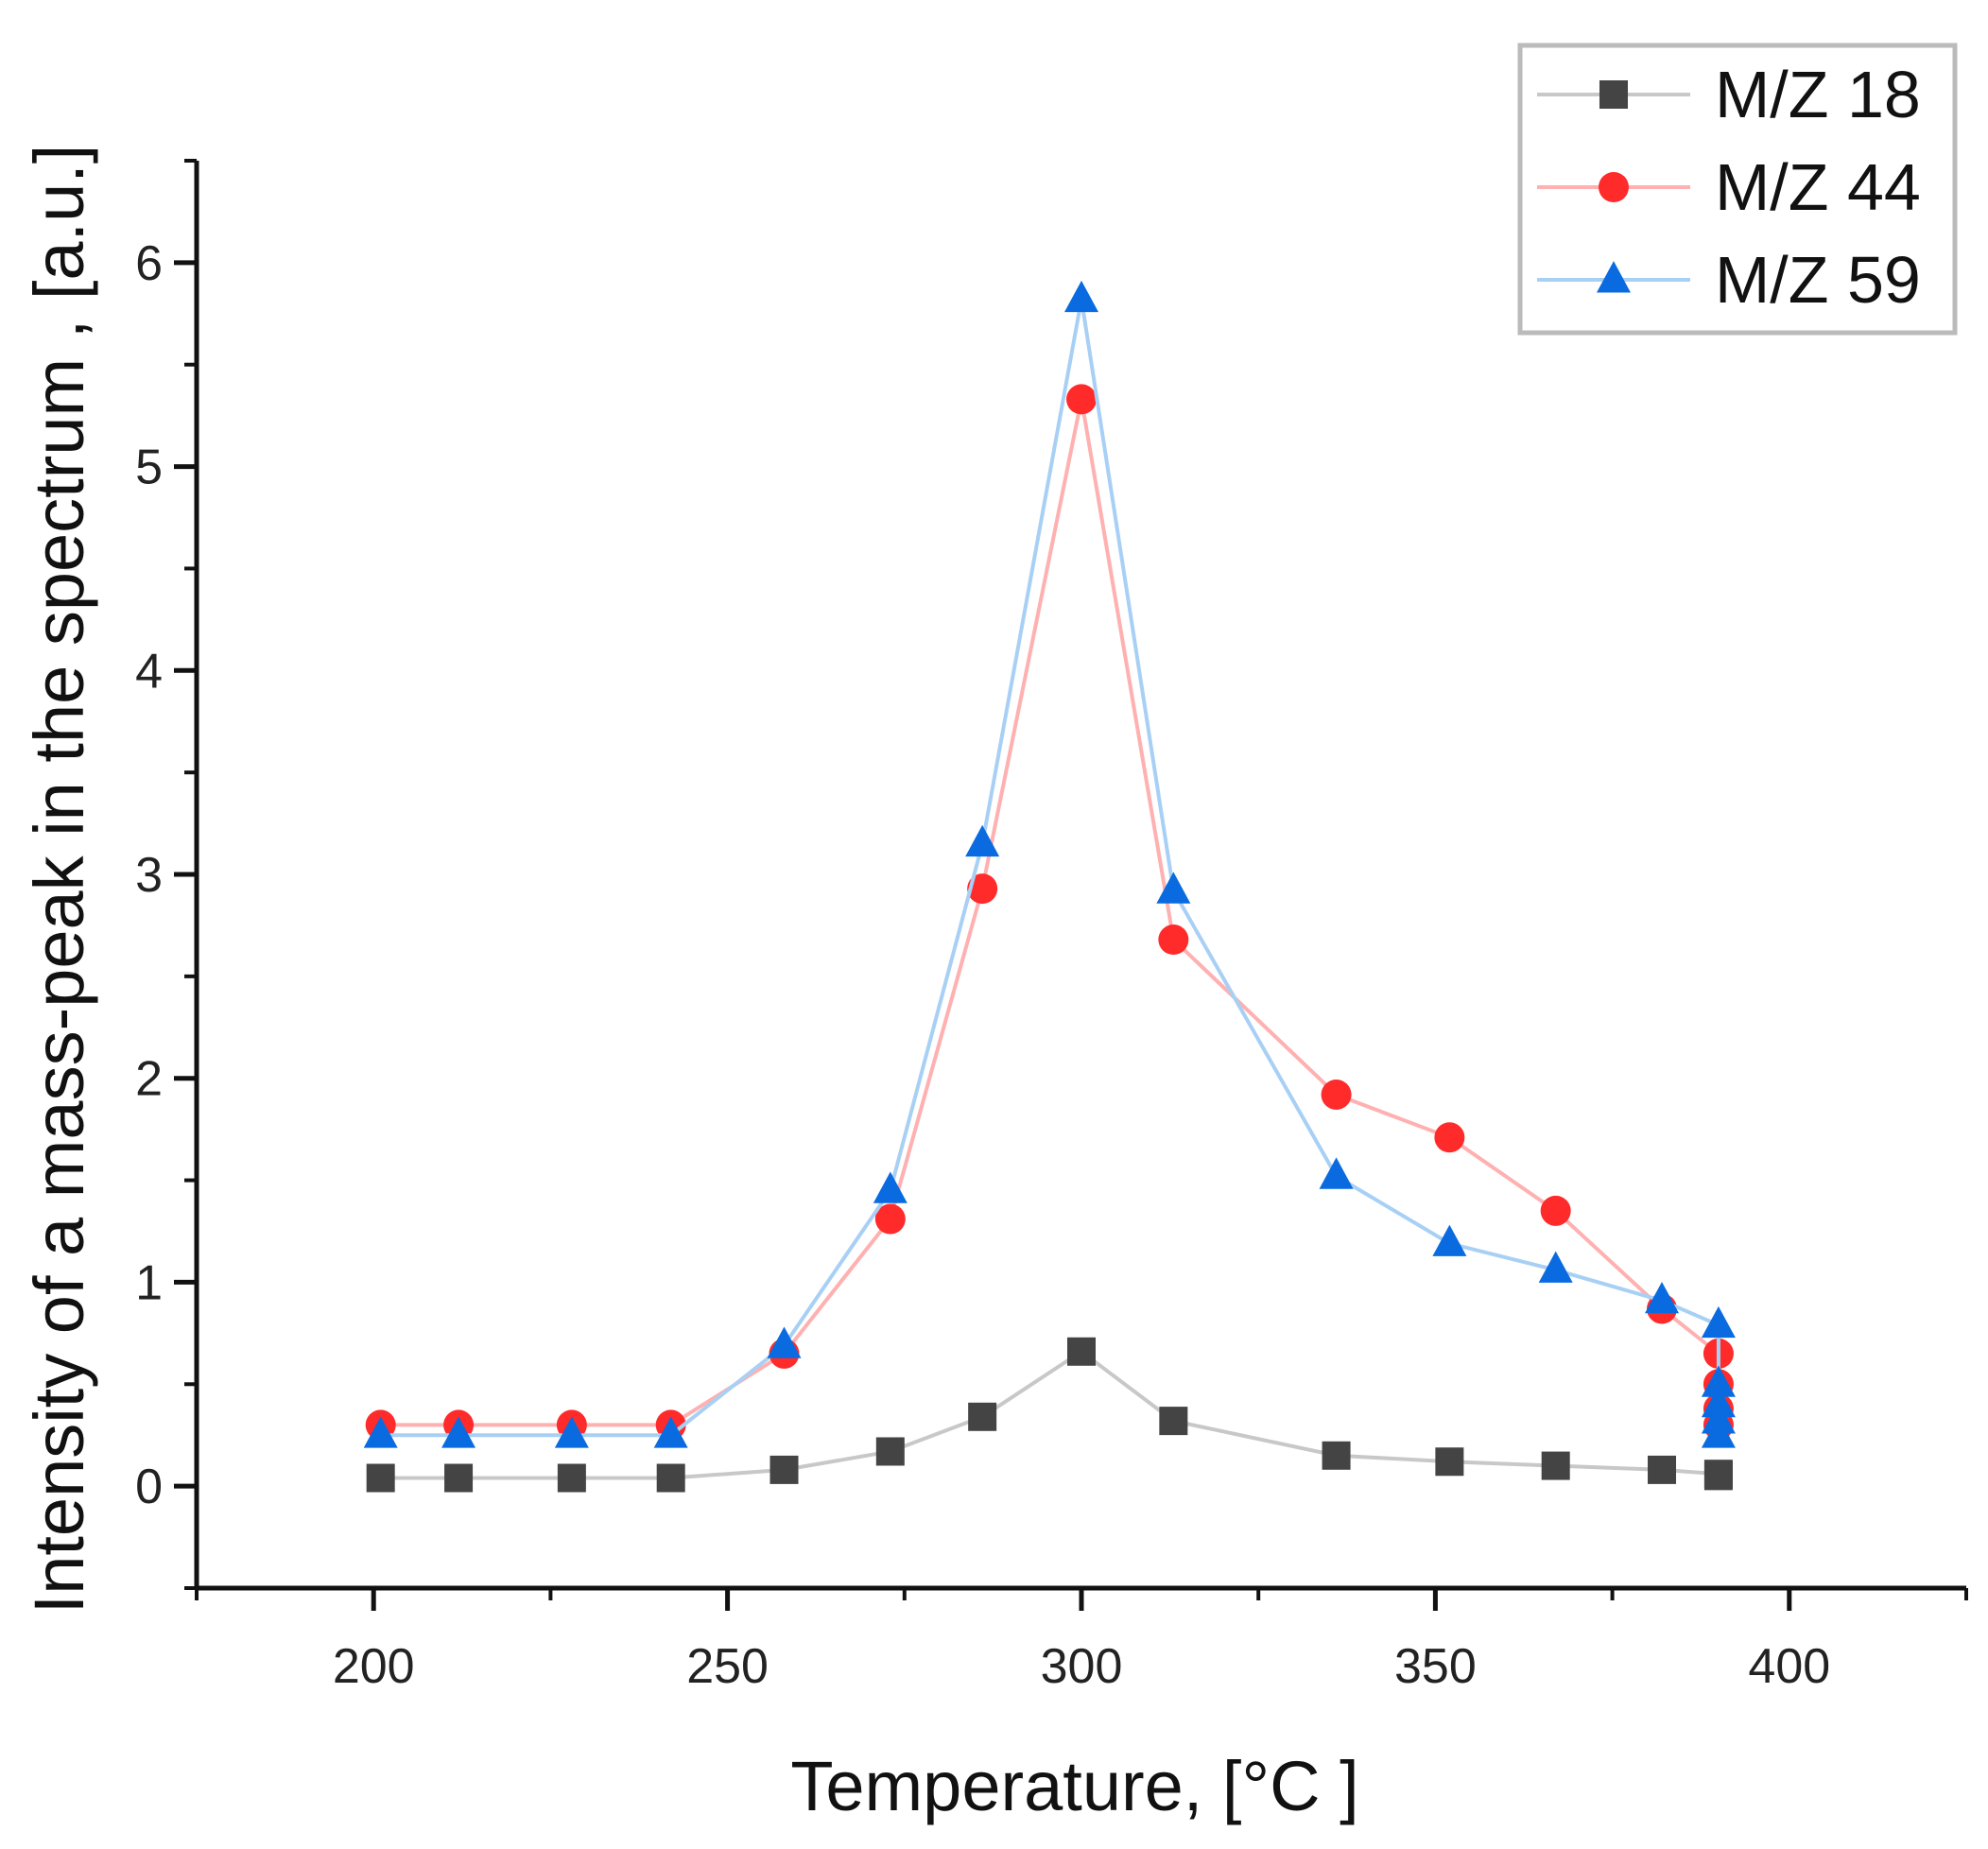  I want to click on y-tick-label: 6, so click(149, 263).